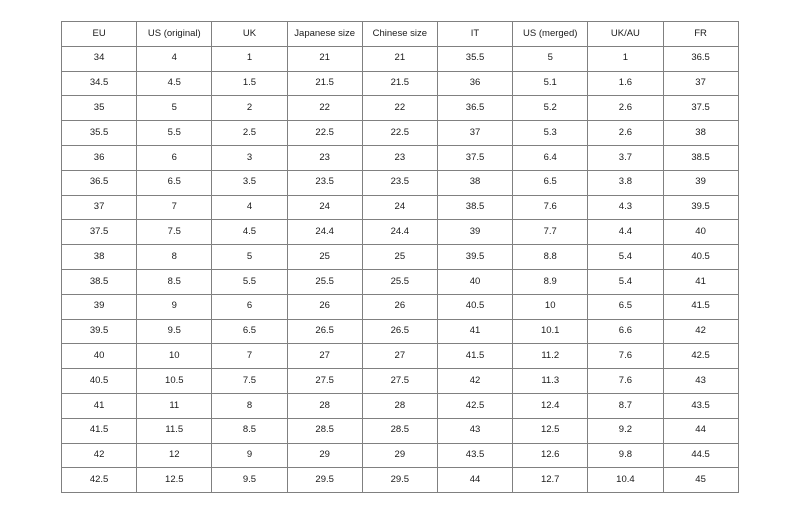  Describe the element at coordinates (700, 381) in the screenshot. I see `cell-fr: 43` at that location.